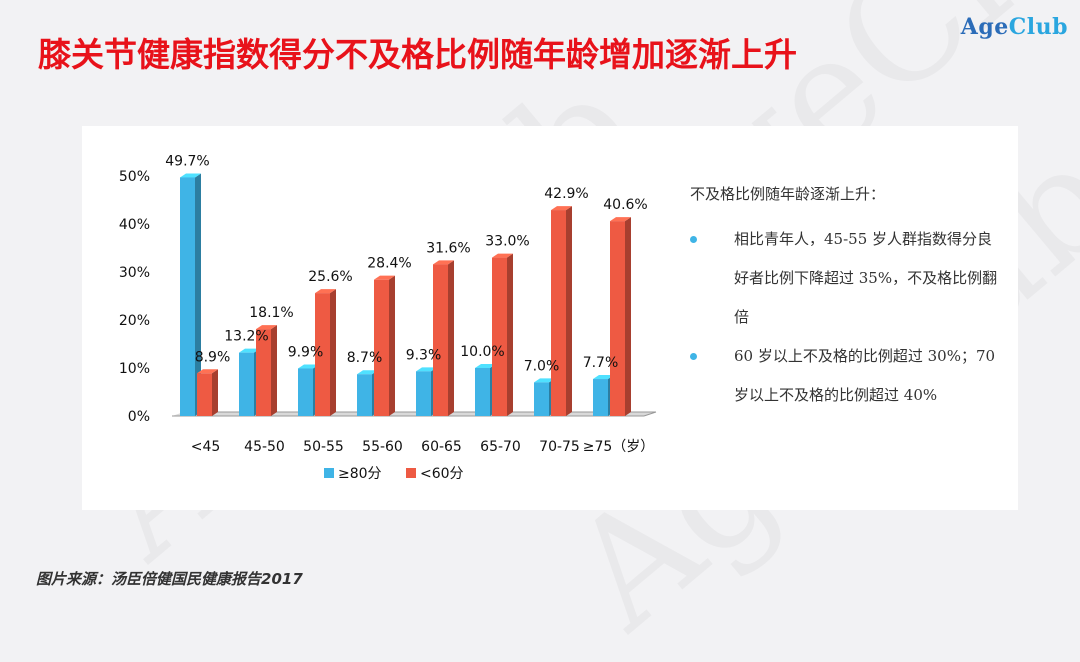  What do you see at coordinates (206, 447) in the screenshot?
I see `x-tick-label: <45` at bounding box center [206, 447].